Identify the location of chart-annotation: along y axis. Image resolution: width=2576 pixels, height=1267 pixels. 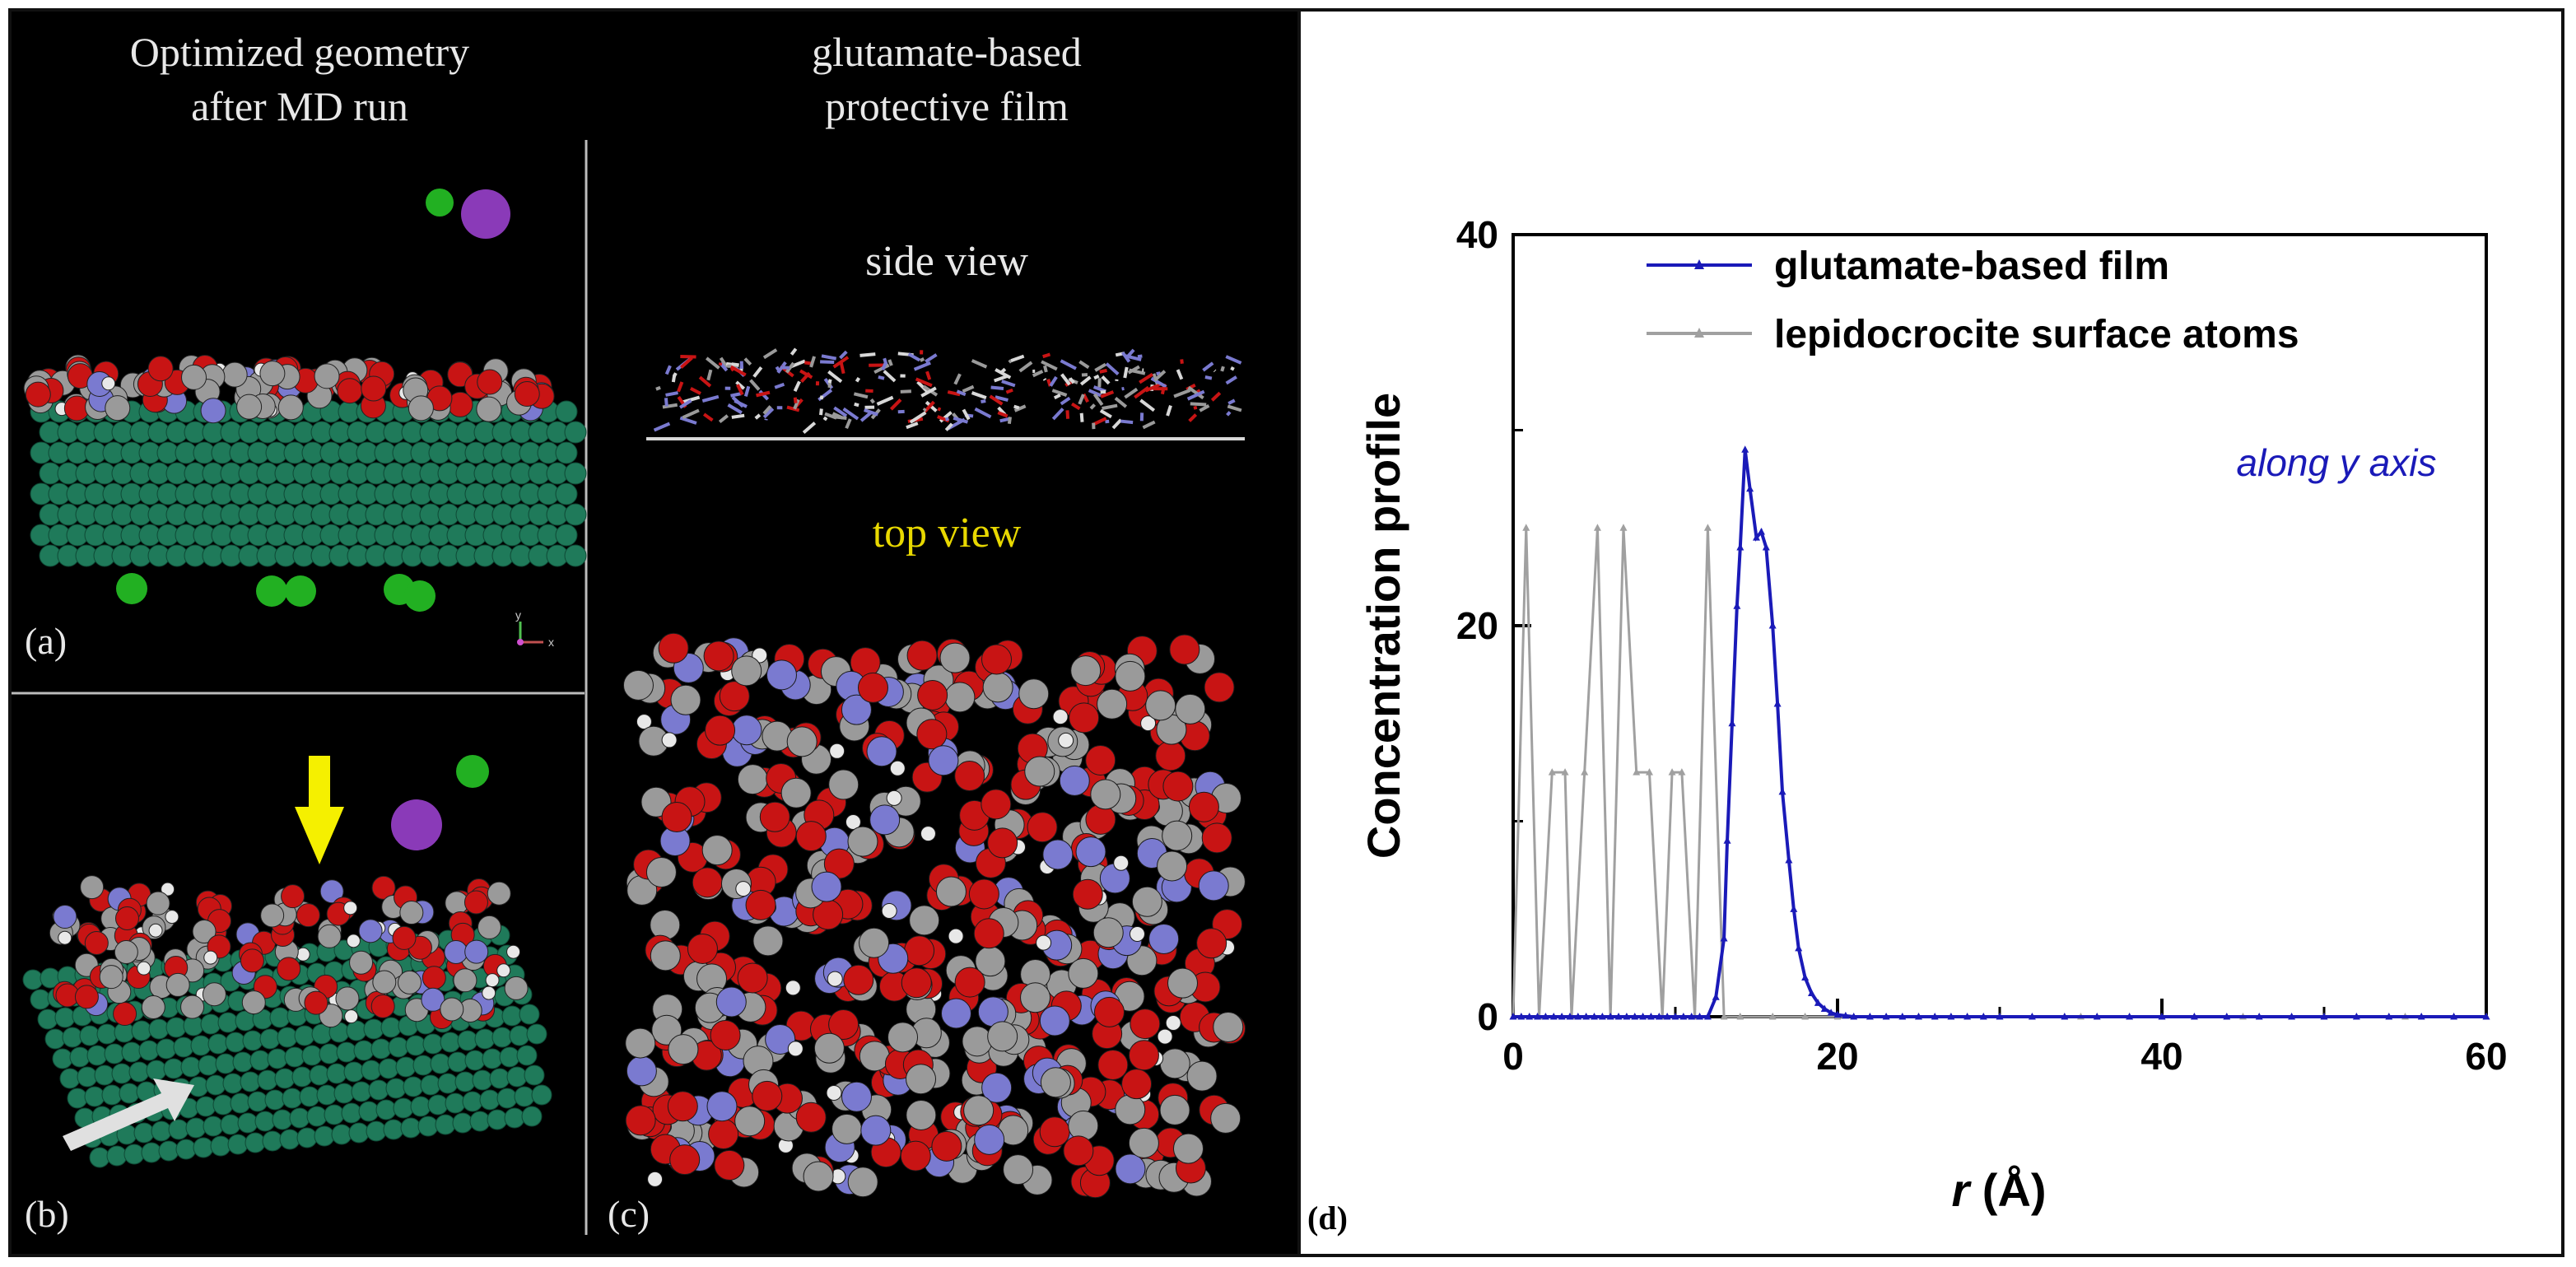
(2337, 463).